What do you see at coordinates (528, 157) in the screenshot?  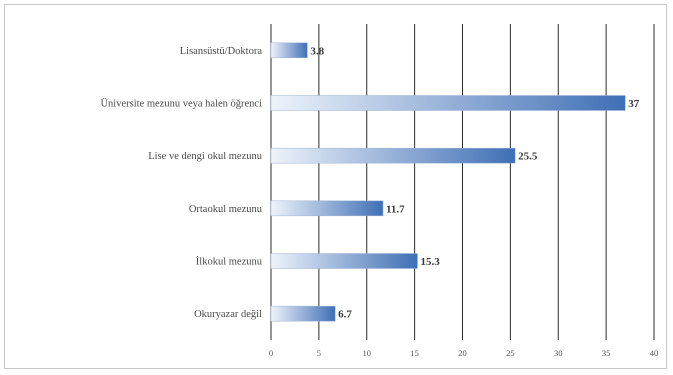 I see `data-label: 25.5` at bounding box center [528, 157].